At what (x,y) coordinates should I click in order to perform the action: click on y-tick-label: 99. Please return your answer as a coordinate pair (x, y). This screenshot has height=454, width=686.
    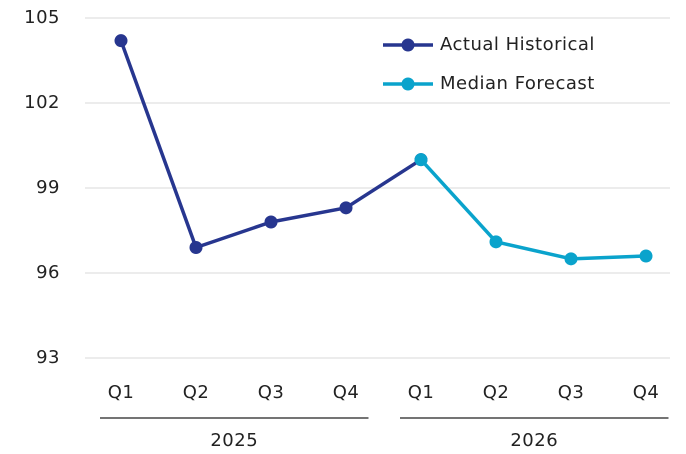
    Looking at the image, I should click on (48, 187).